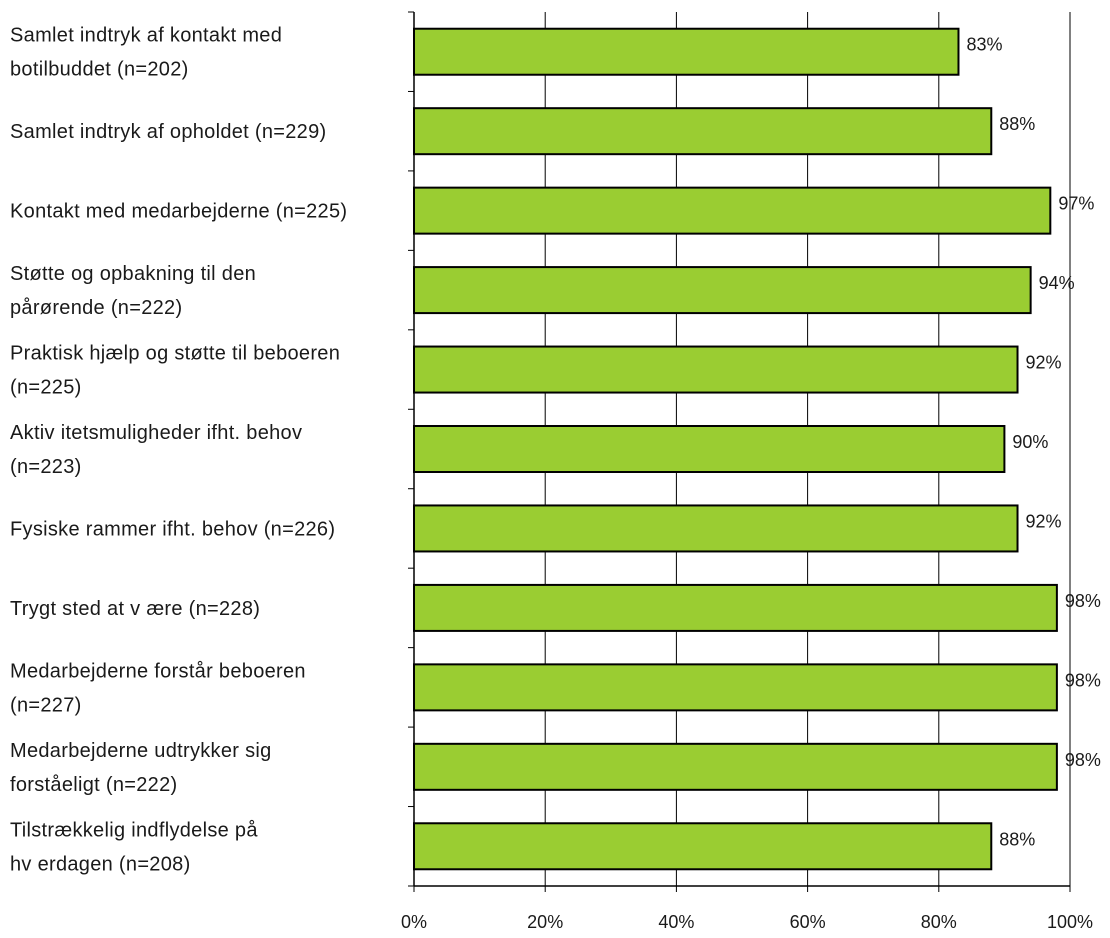 This screenshot has width=1110, height=938. I want to click on value-label-2: 97%, so click(1076, 204).